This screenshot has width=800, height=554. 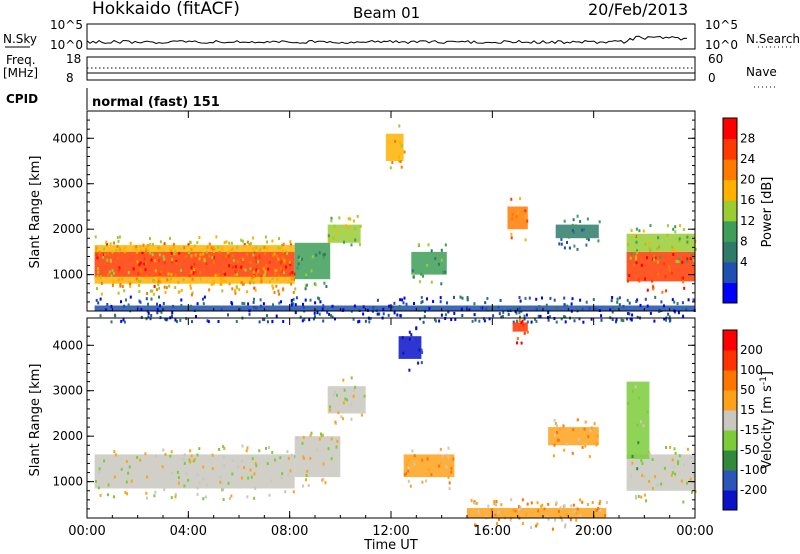 I want to click on colorbar-tick-label: -200, so click(x=753, y=490).